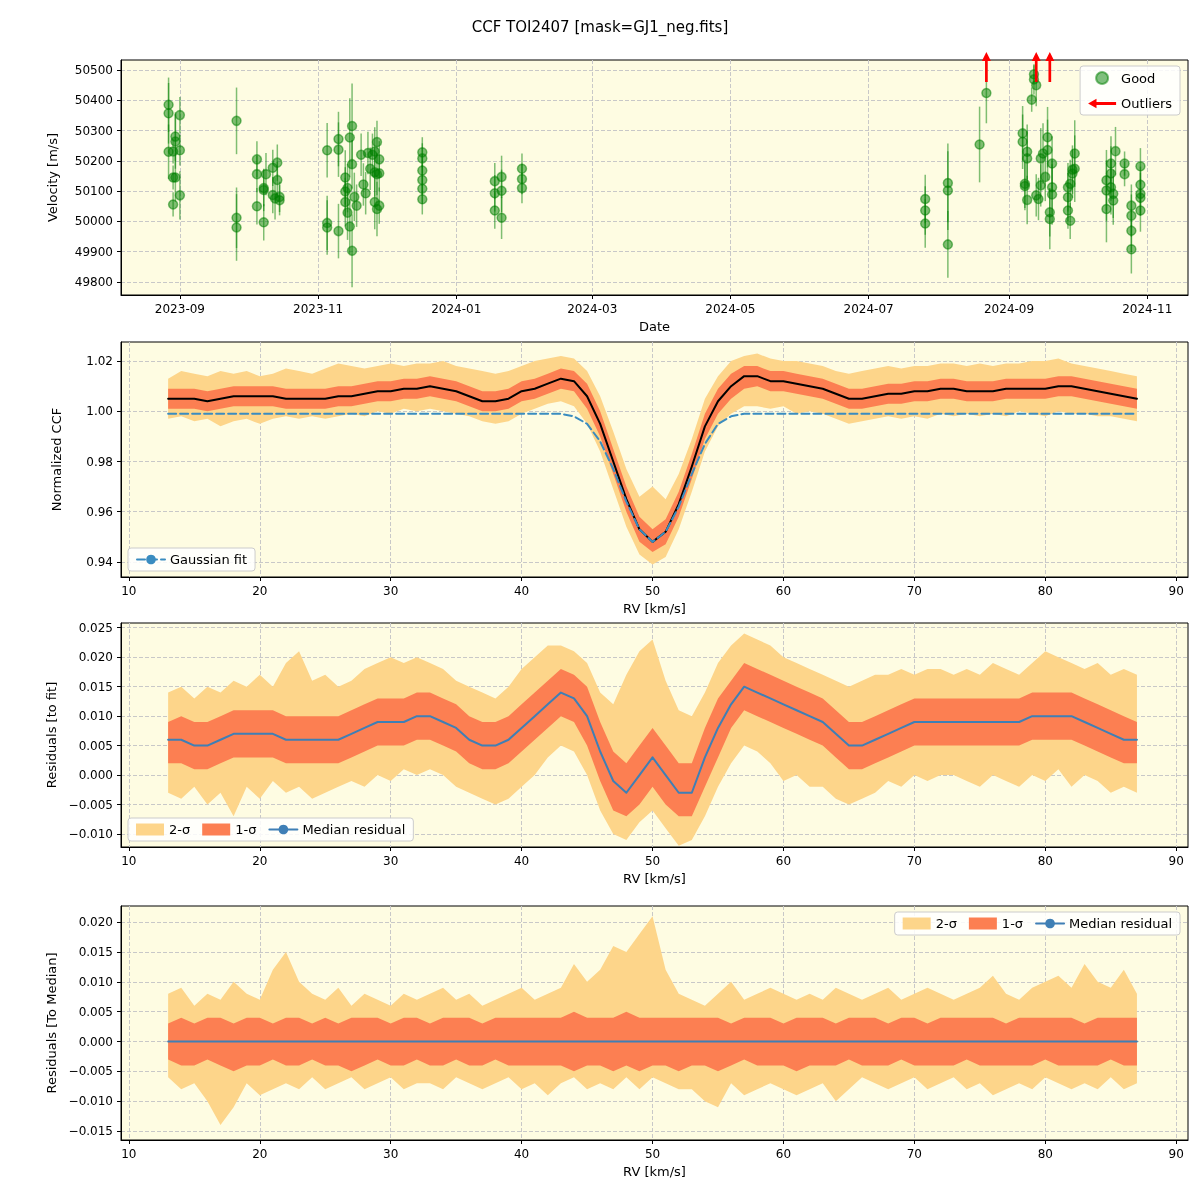  Describe the element at coordinates (51, 735) in the screenshot. I see `y-axis-title: Residuals [to fit]` at that location.